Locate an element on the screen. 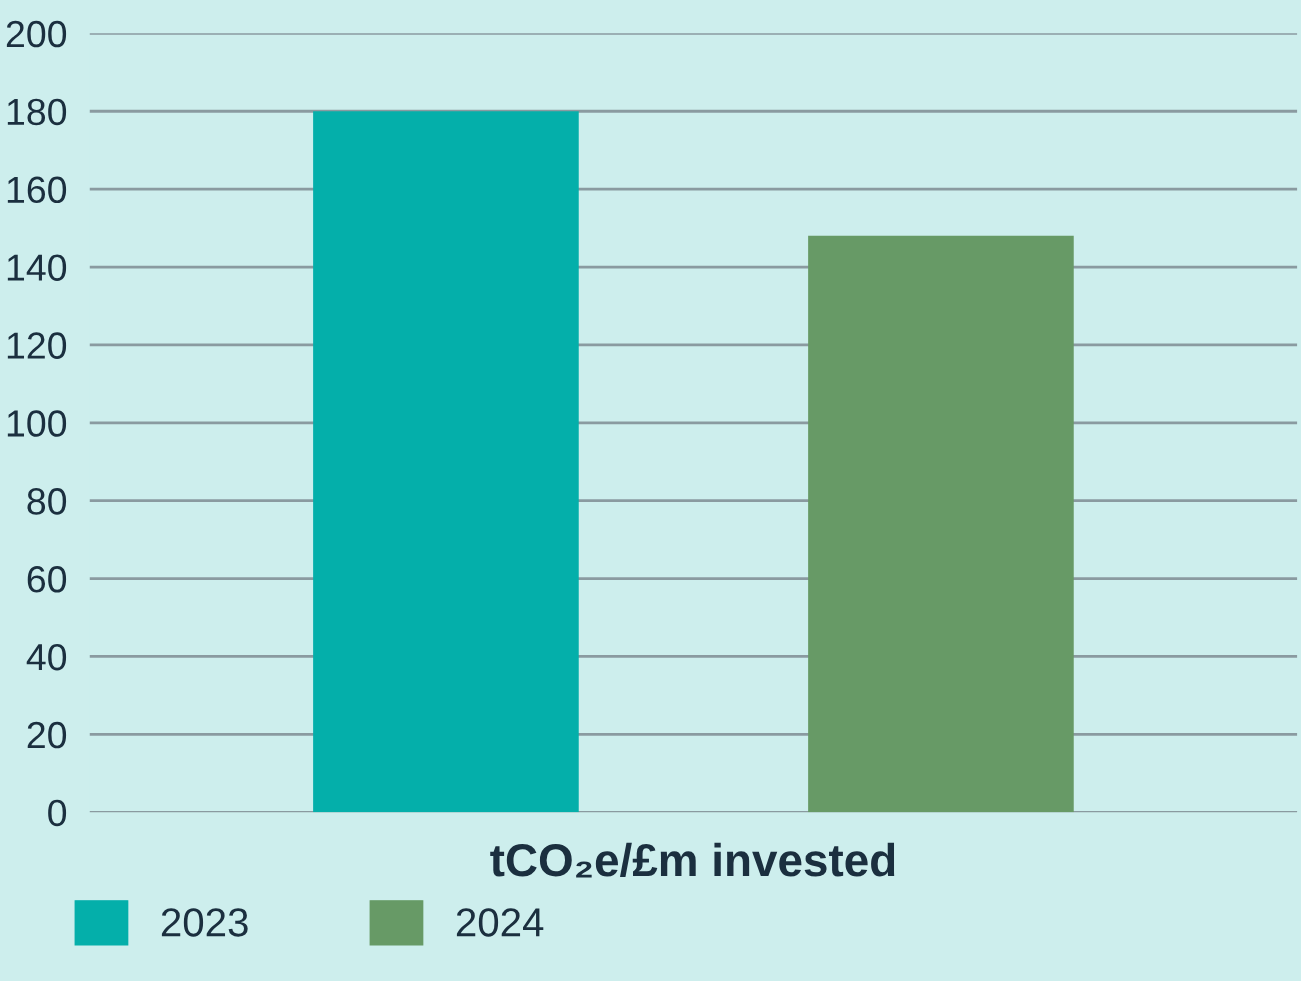 The height and width of the screenshot is (981, 1301). y-tick-label: 140 is located at coordinates (37, 267).